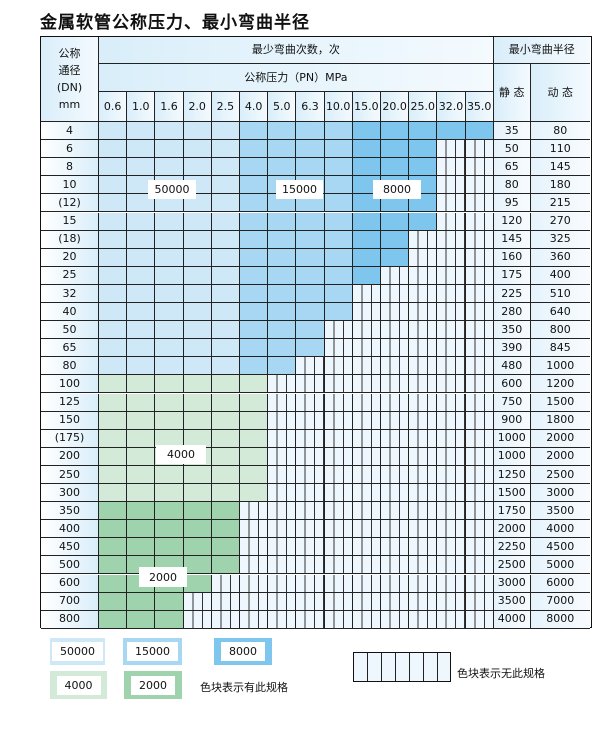 Image resolution: width=600 pixels, height=743 pixels. I want to click on dn-cell: 250, so click(70, 474).